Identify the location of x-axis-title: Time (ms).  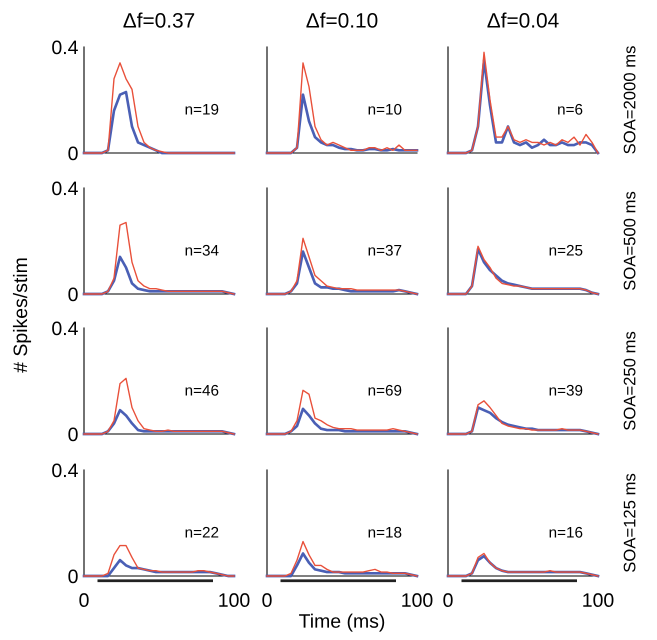
(341, 623).